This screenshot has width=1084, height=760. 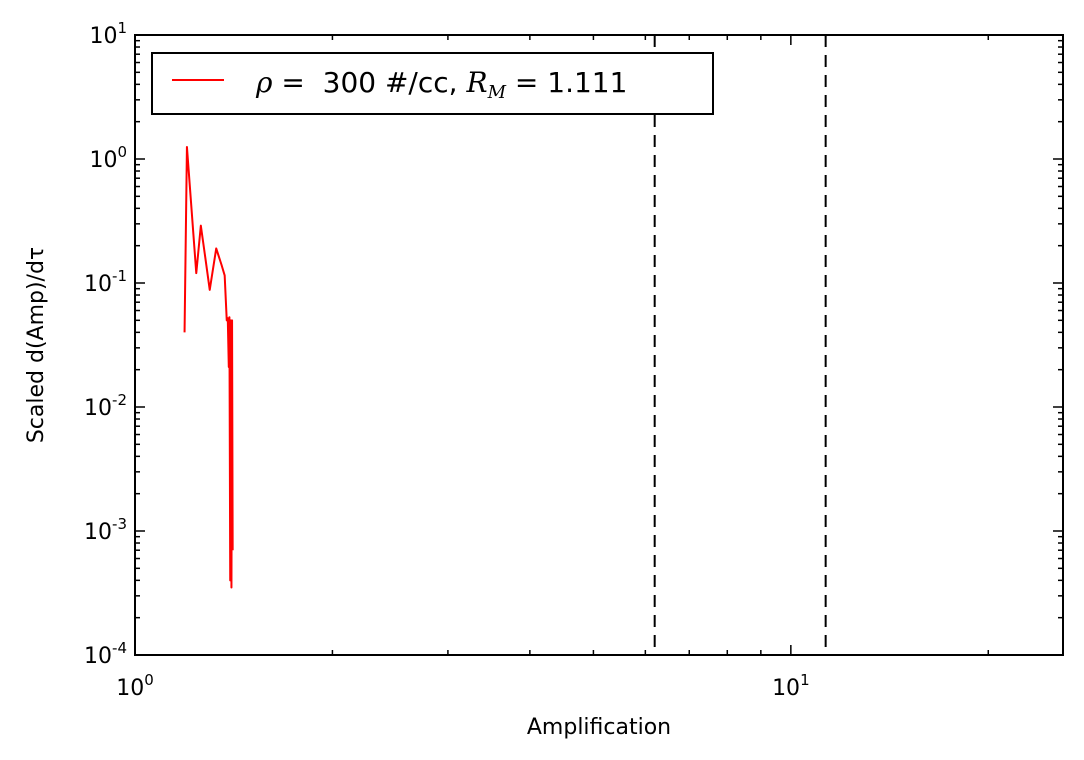 I want to click on y-tick-label: 10⁻¹, so click(x=105, y=282).